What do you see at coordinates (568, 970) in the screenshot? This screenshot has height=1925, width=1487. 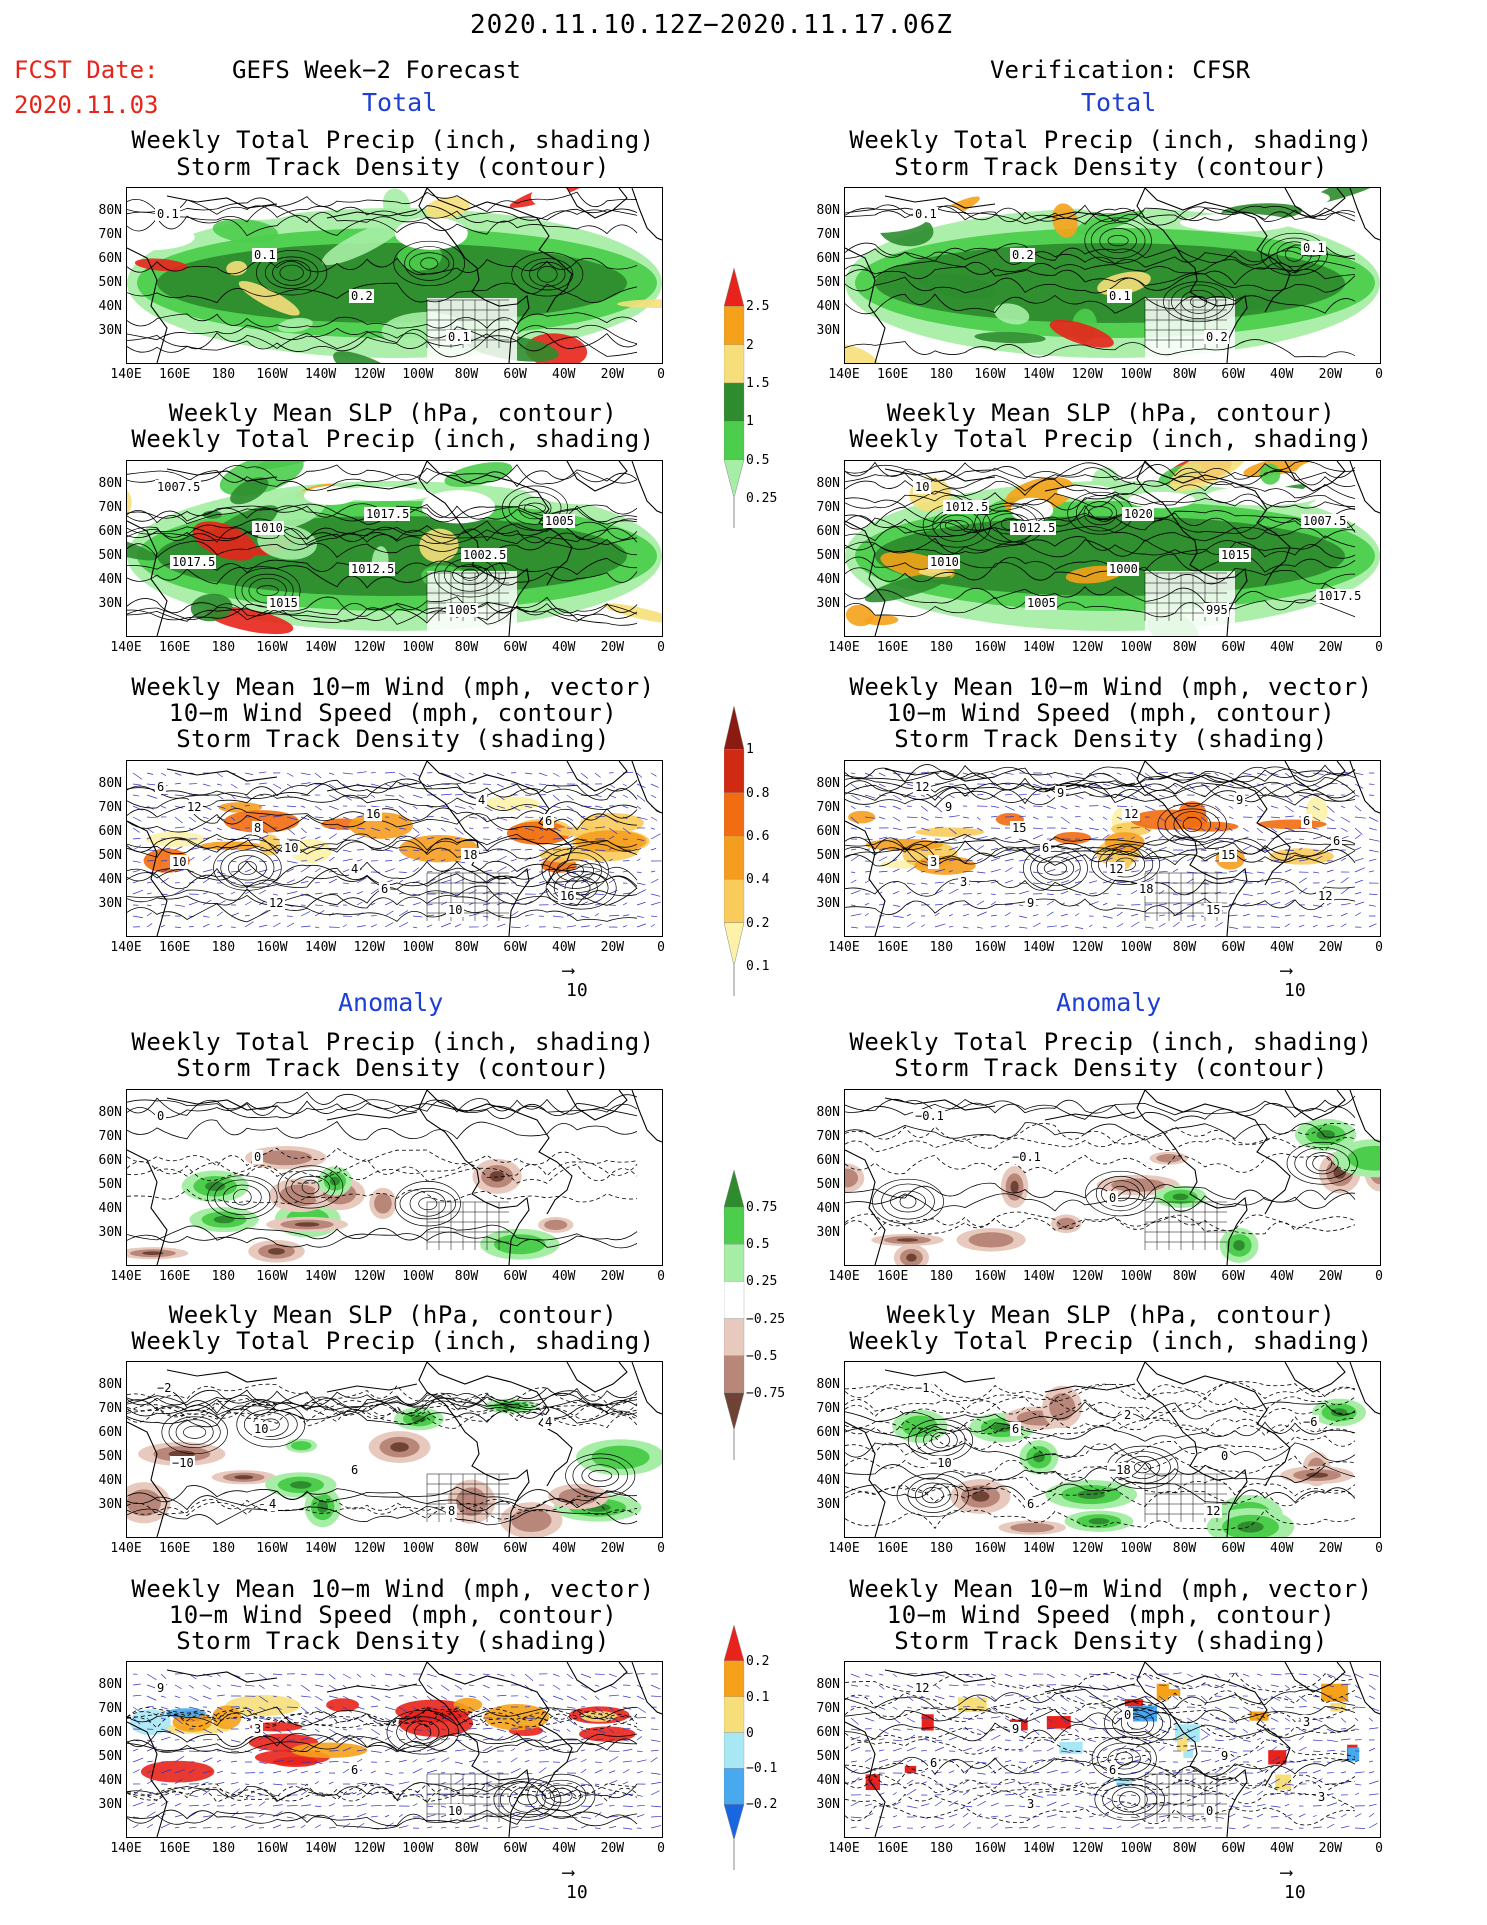 I see `vector-ref-arrow-l1: ⟶` at bounding box center [568, 970].